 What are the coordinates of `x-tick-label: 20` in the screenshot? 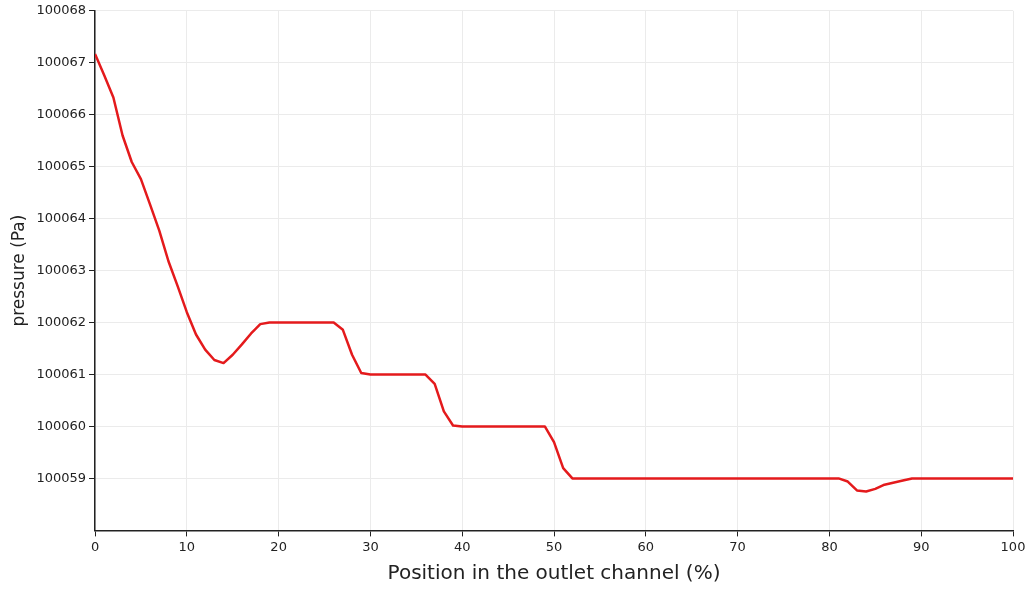 It's located at (278, 546).